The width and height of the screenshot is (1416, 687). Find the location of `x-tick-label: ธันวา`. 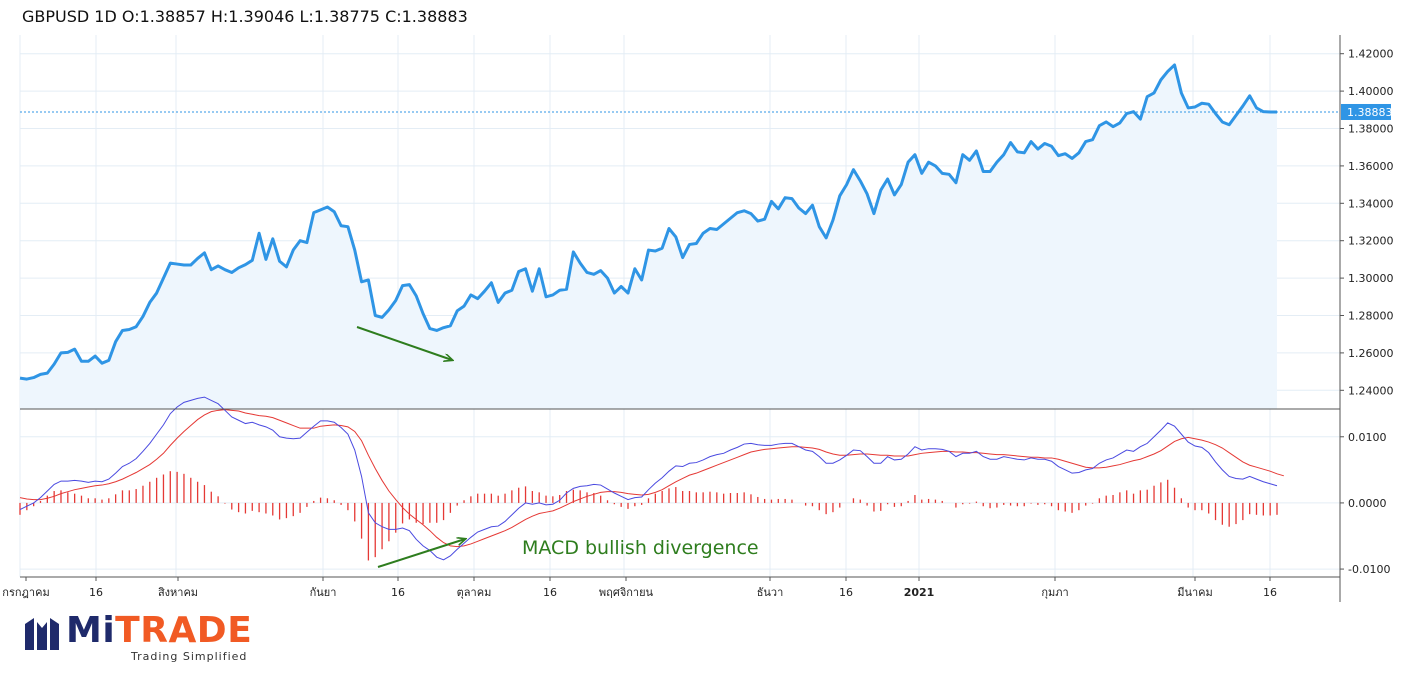

x-tick-label: ธันวา is located at coordinates (770, 592).